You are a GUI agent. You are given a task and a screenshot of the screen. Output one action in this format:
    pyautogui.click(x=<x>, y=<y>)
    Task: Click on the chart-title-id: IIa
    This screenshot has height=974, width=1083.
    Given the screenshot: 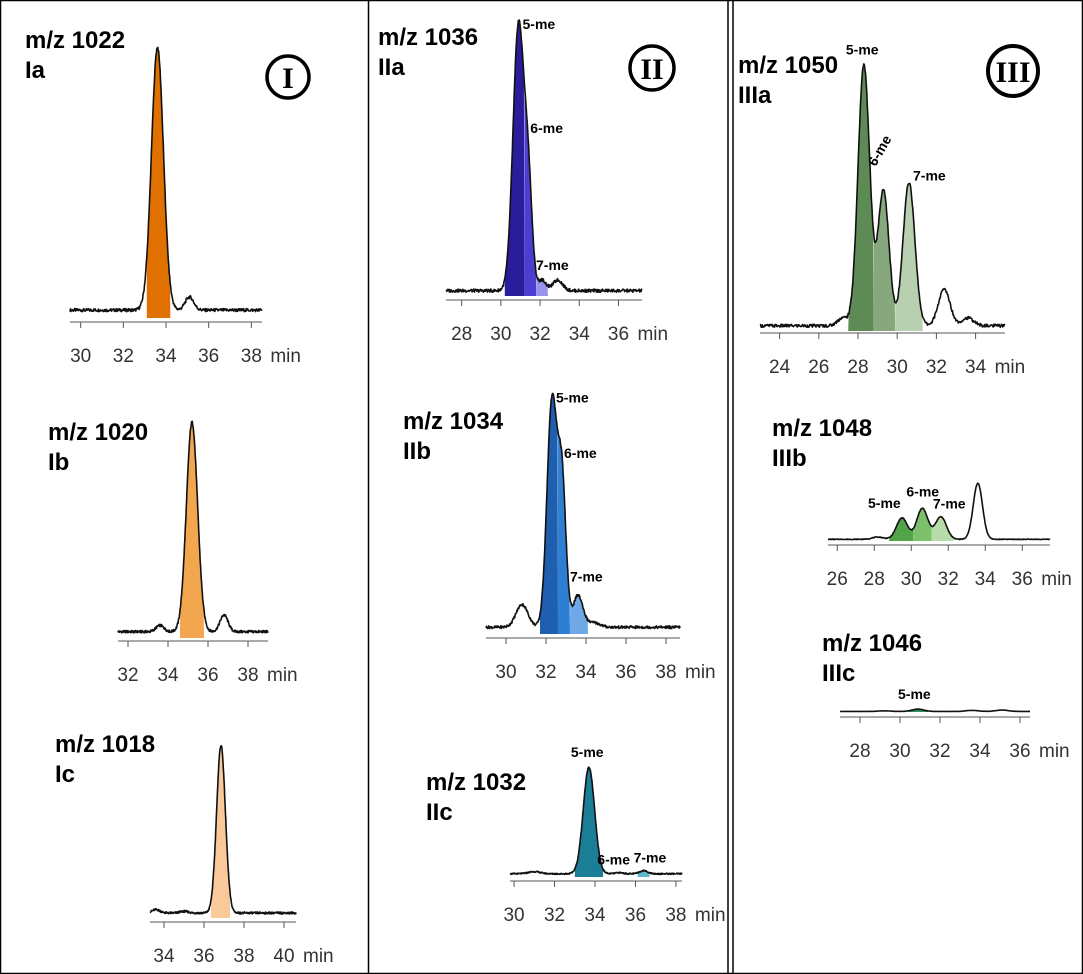 What is the action you would take?
    pyautogui.click(x=391, y=67)
    